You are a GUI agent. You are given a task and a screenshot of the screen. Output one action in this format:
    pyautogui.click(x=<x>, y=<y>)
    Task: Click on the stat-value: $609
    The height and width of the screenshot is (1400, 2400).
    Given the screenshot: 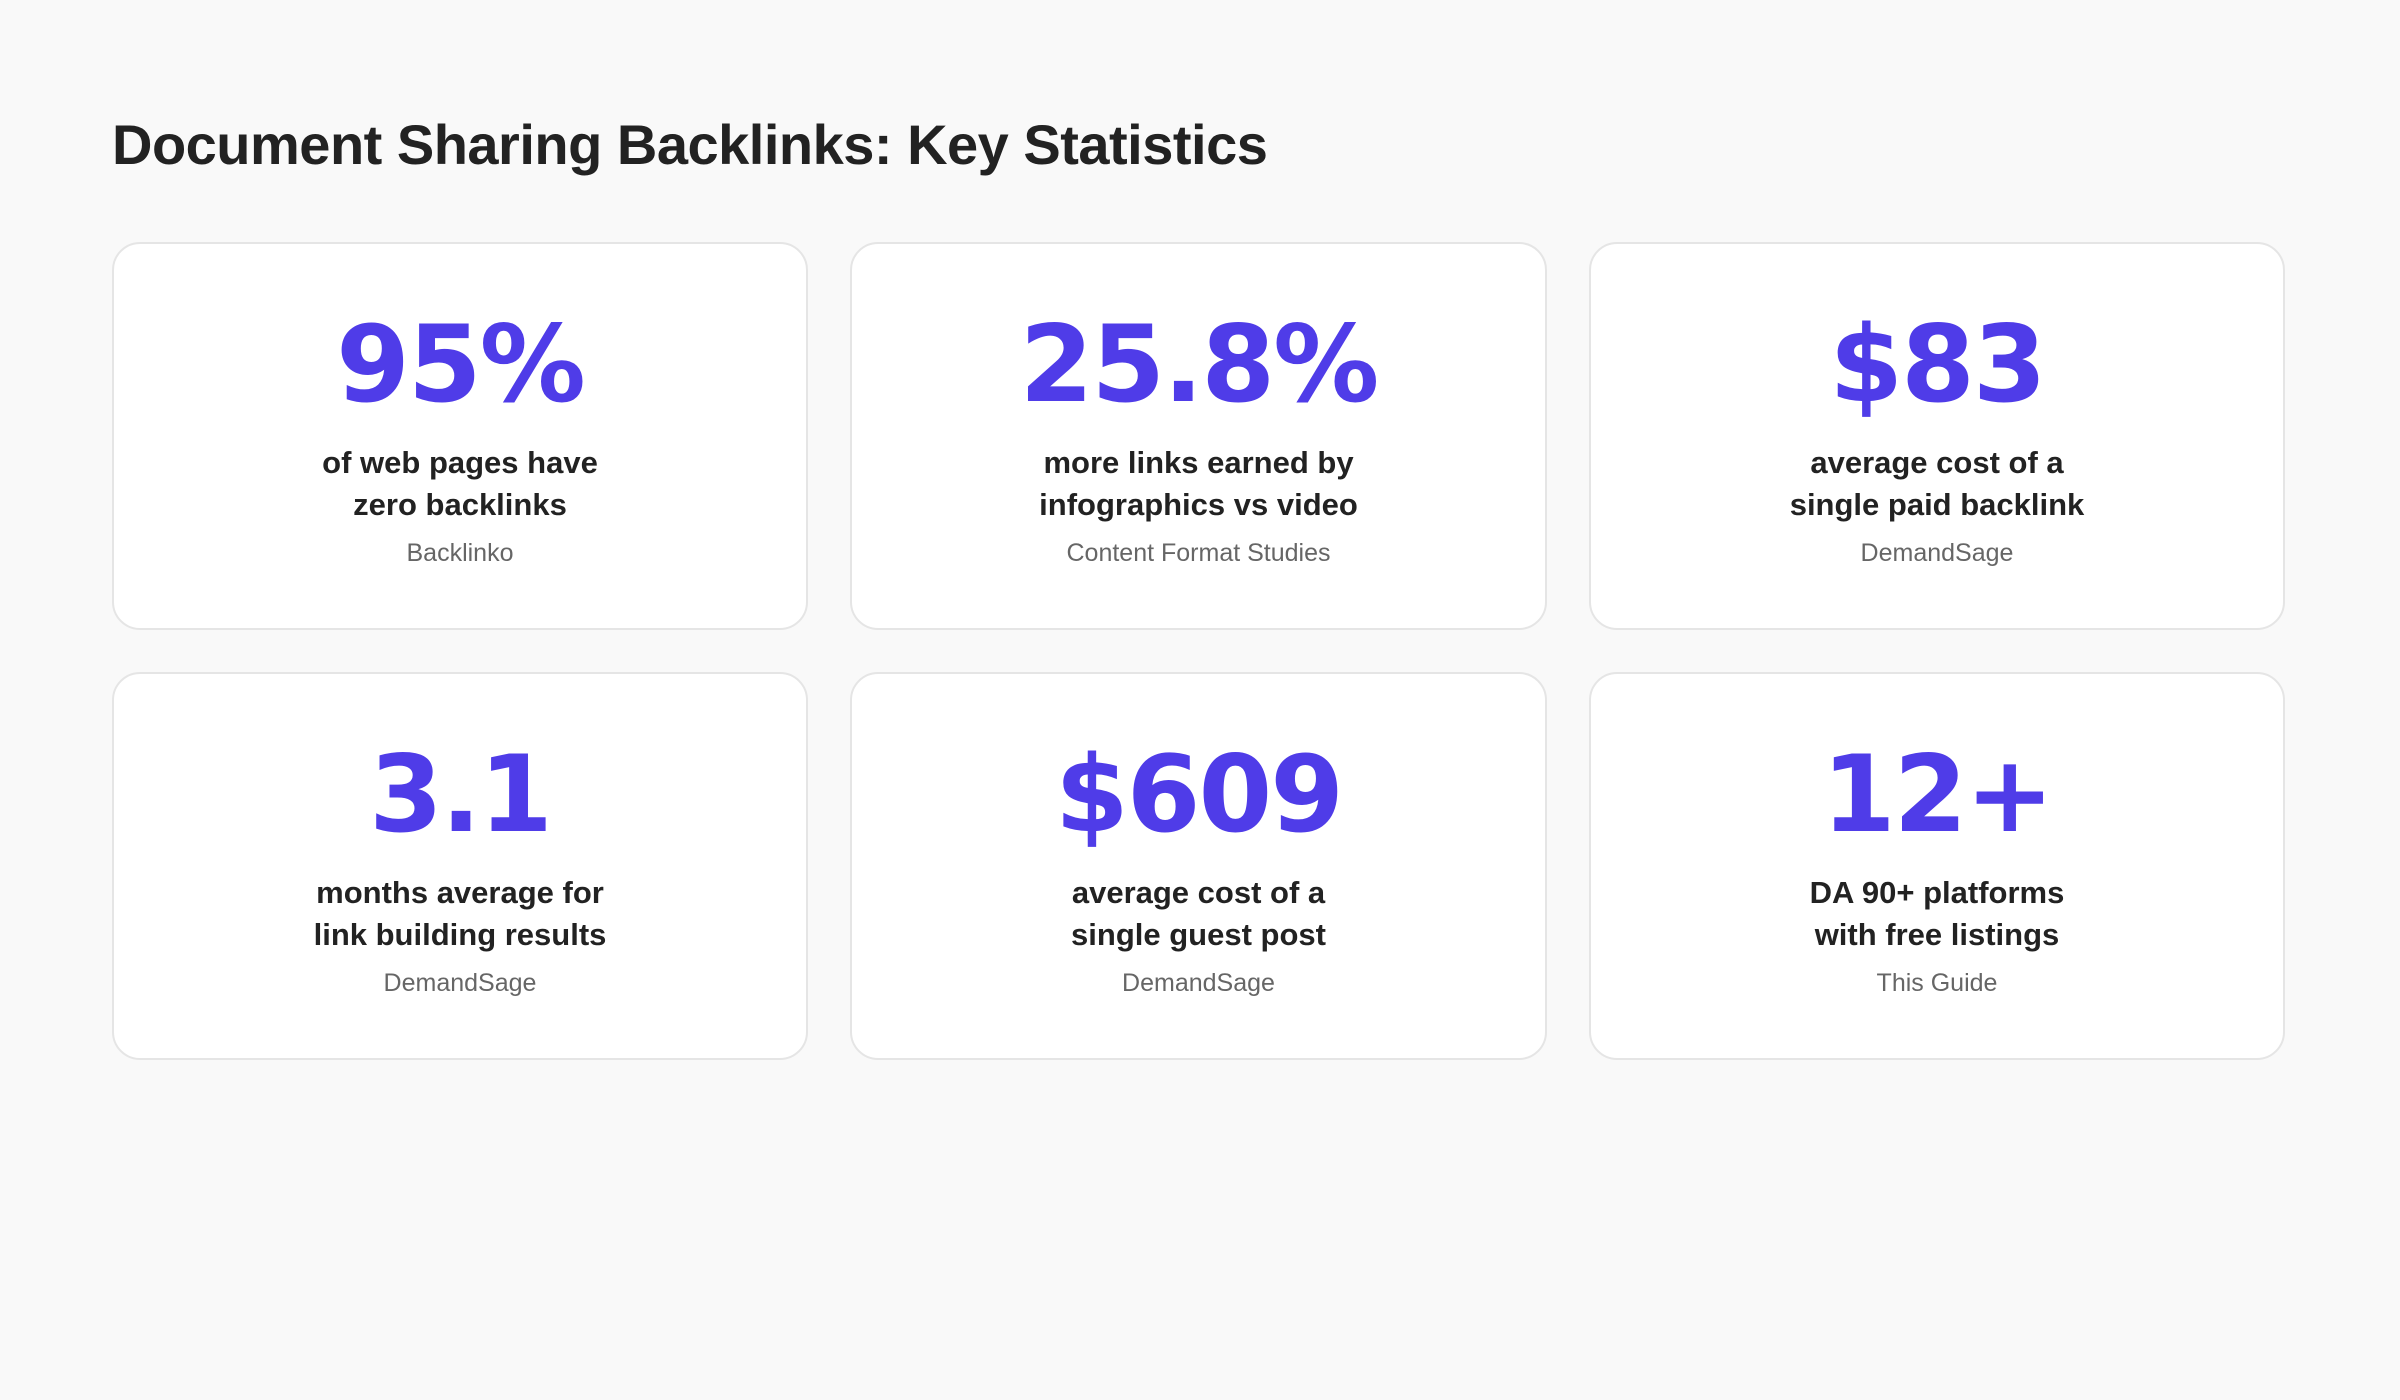 What is the action you would take?
    pyautogui.click(x=1199, y=794)
    